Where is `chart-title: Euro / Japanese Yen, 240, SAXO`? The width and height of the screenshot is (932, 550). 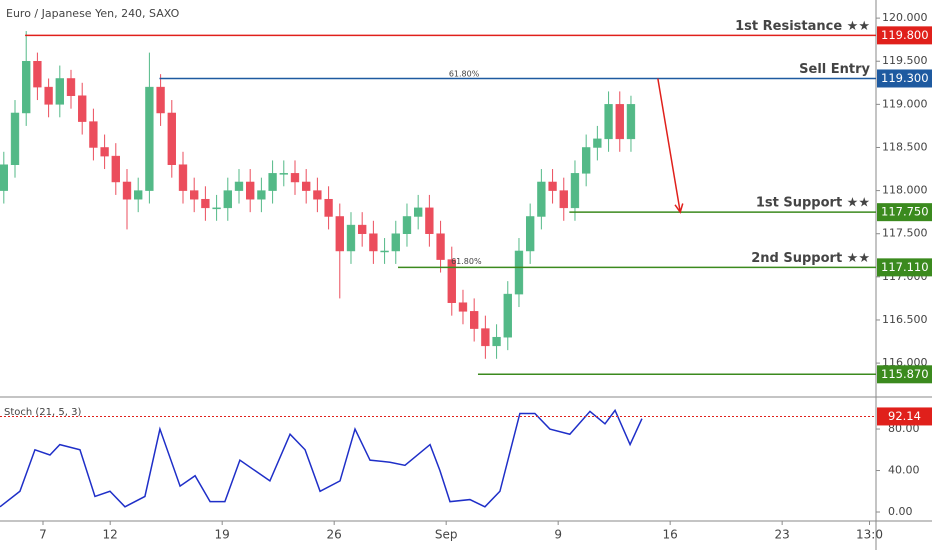
chart-title: Euro / Japanese Yen, 240, SAXO is located at coordinates (93, 13).